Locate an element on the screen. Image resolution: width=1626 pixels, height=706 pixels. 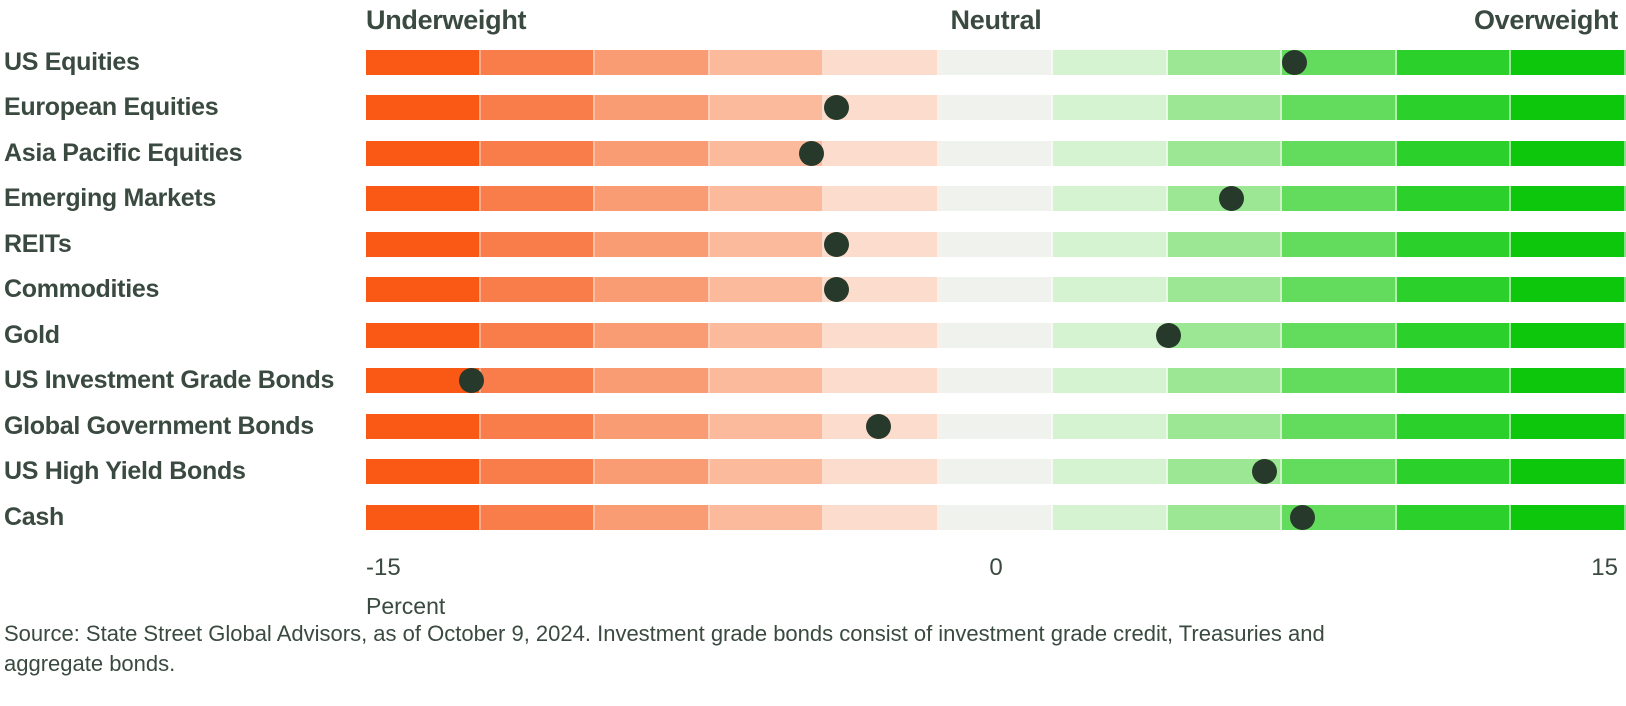
axis-tick-min: -15 is located at coordinates (383, 567).